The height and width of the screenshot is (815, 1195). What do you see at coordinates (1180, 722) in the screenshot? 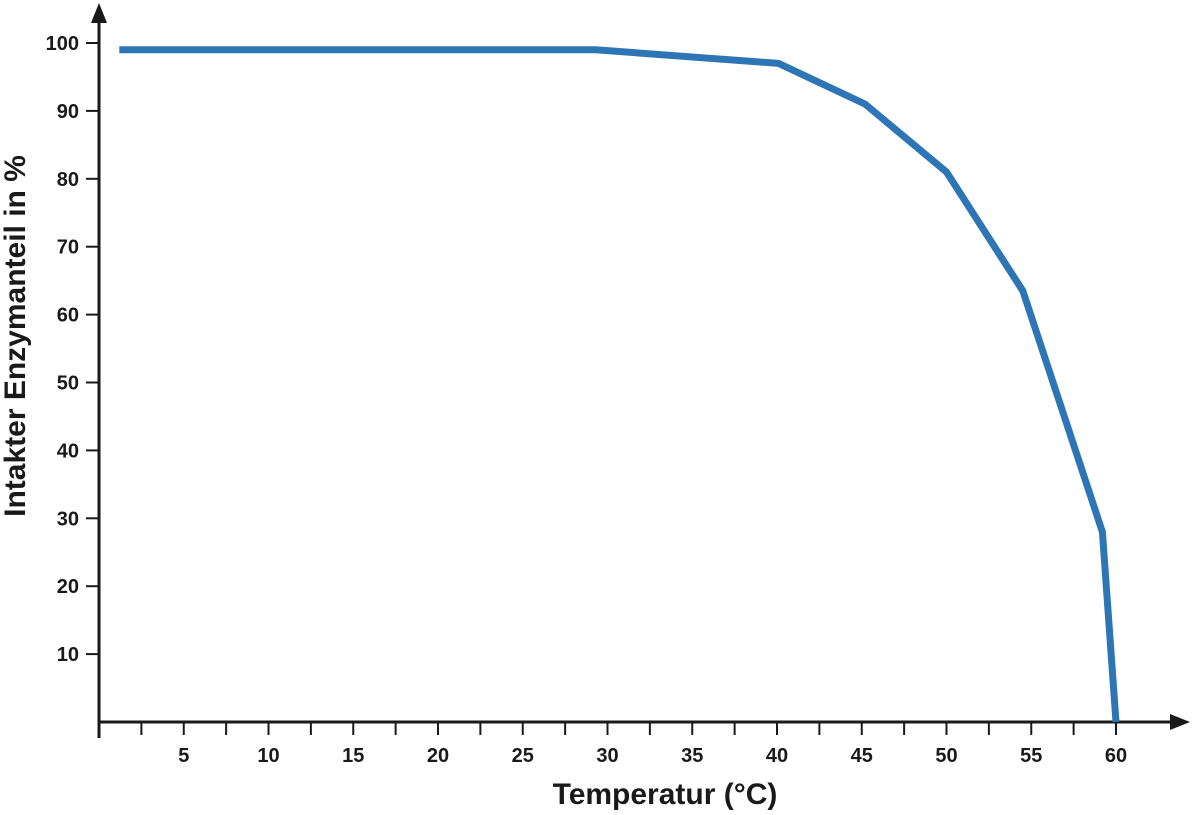
I see `x-axis-arrowhead` at bounding box center [1180, 722].